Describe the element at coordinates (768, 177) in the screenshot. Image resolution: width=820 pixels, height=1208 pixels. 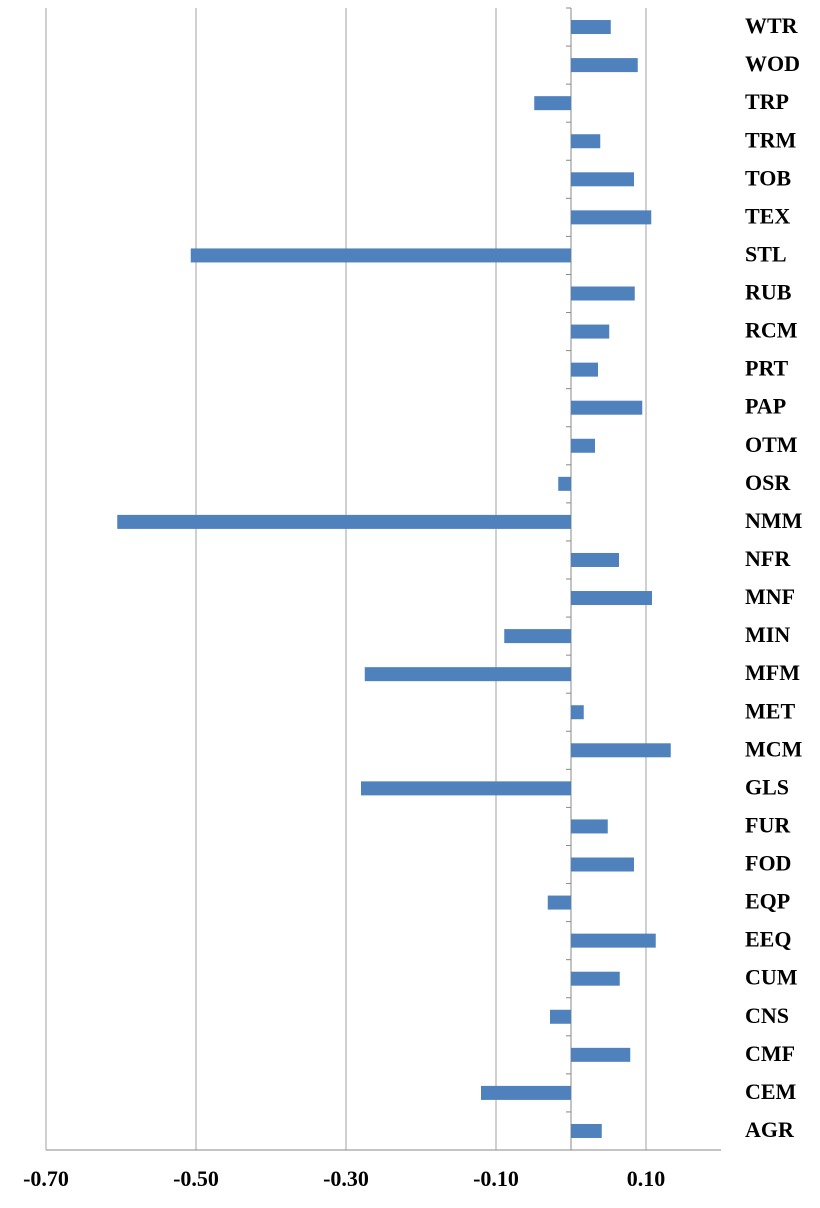
I see `y-tick-label: TOB` at that location.